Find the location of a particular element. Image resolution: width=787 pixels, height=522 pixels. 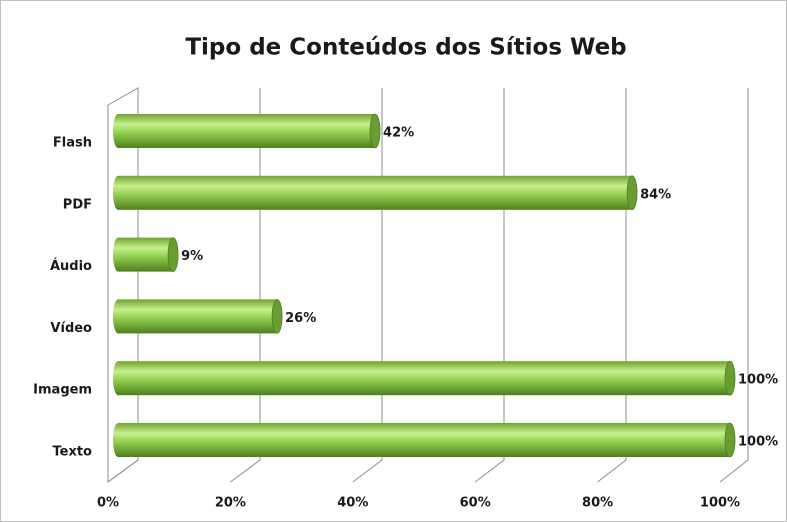

y-tick-label: PDF is located at coordinates (77, 204).